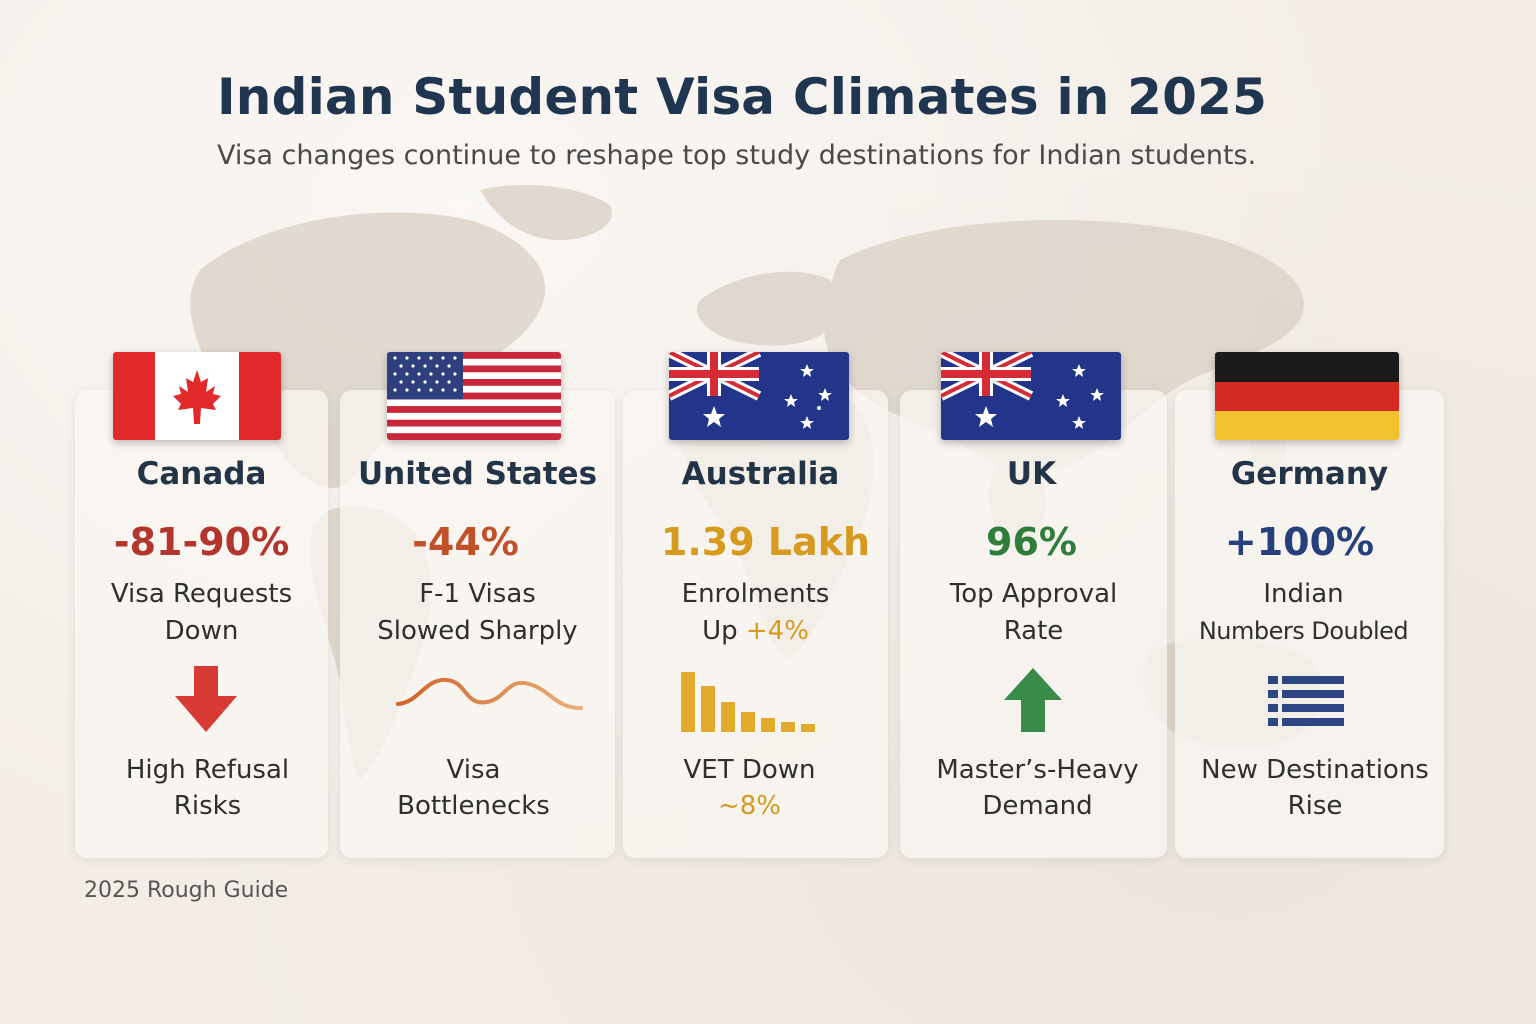 The image size is (1536, 1024). What do you see at coordinates (1315, 770) in the screenshot?
I see `foot-line-1: New Destinations` at bounding box center [1315, 770].